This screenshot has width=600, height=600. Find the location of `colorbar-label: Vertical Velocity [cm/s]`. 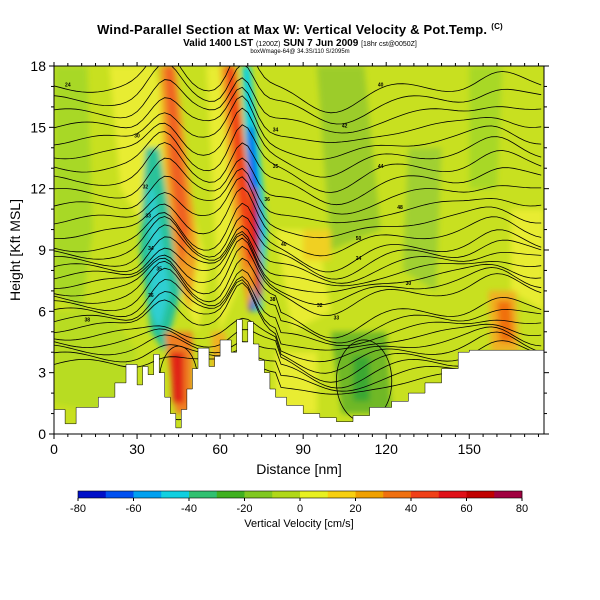

colorbar-label: Vertical Velocity [cm/s] is located at coordinates (298, 524).